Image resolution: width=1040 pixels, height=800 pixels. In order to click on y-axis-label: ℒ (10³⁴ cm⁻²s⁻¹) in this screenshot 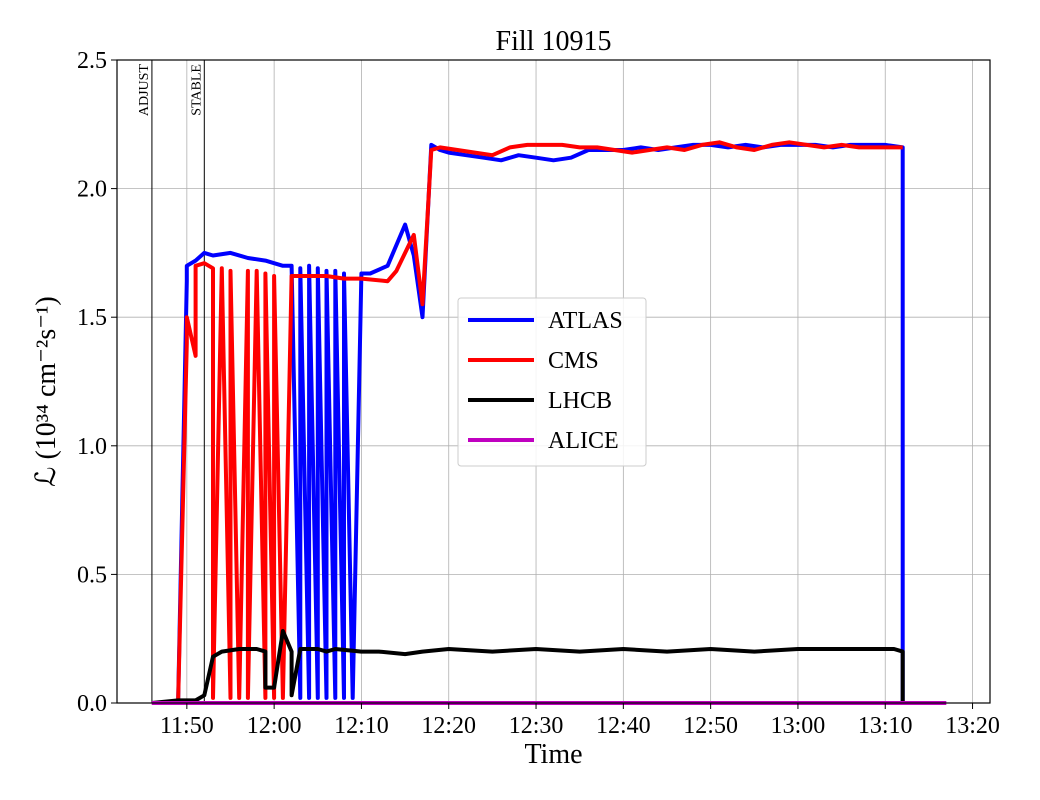, I will do `click(46, 391)`.